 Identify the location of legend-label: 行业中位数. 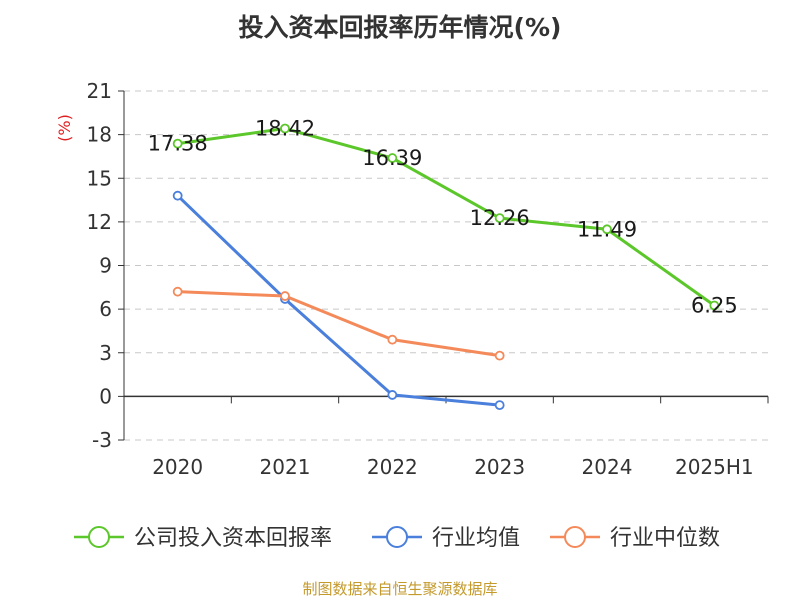
(665, 538).